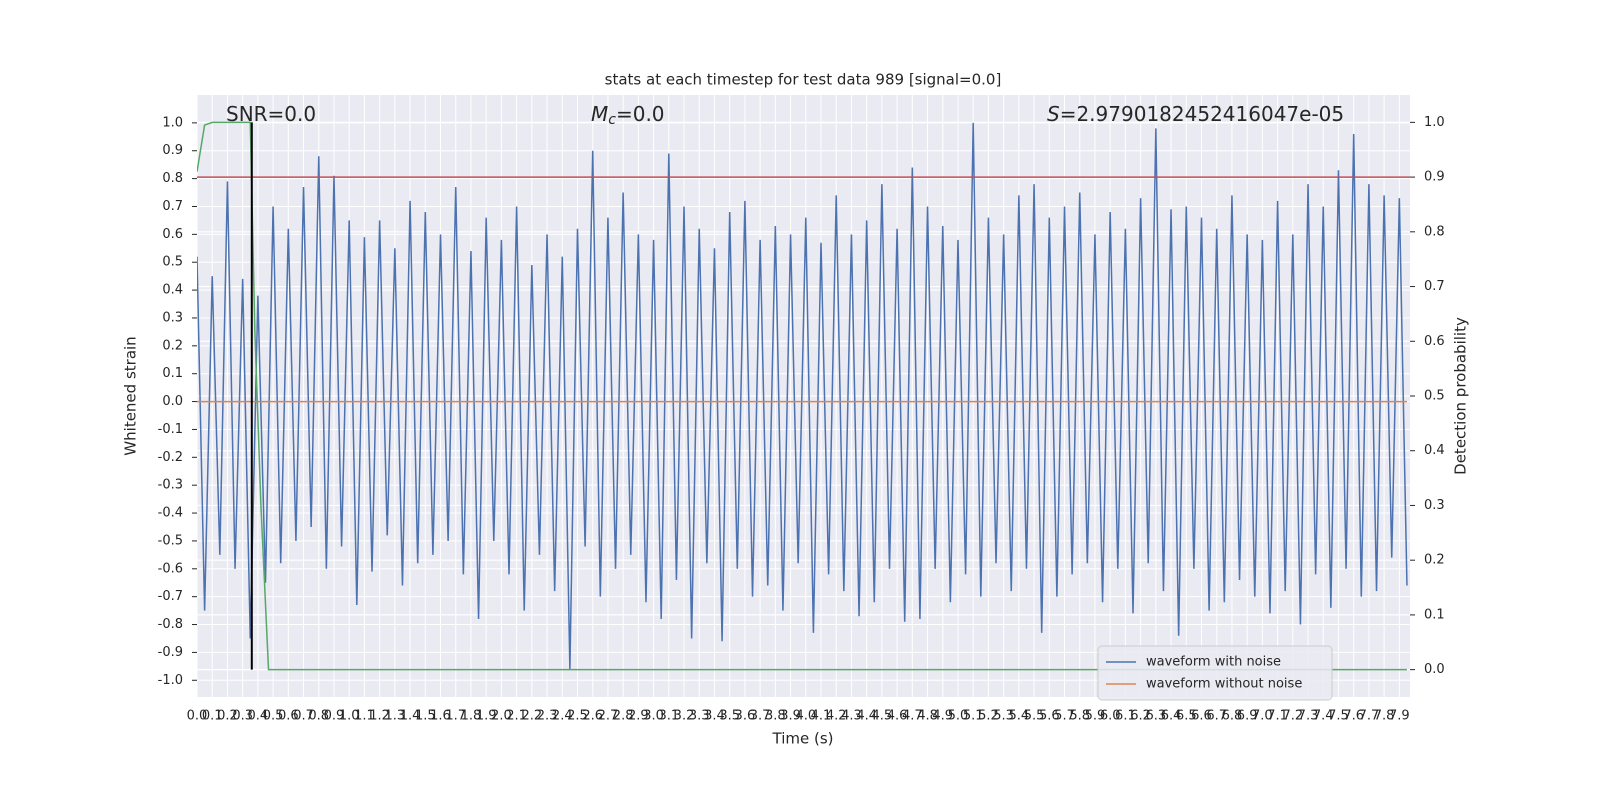  Describe the element at coordinates (760, 716) in the screenshot. I see `x-tick-label: 3.7` at that location.